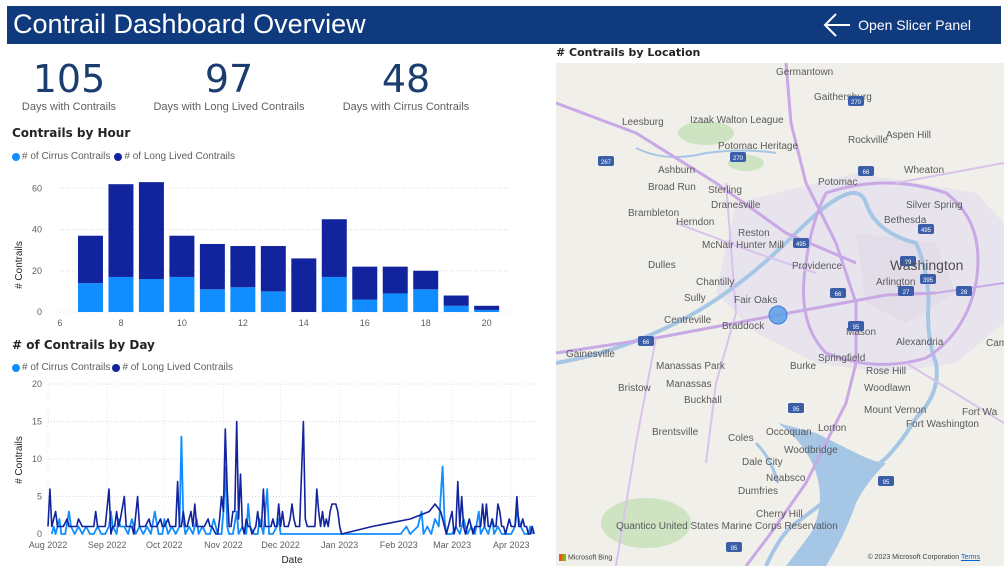 This screenshot has height=571, width=1008. I want to click on map-place-label: Buckhall, so click(703, 400).